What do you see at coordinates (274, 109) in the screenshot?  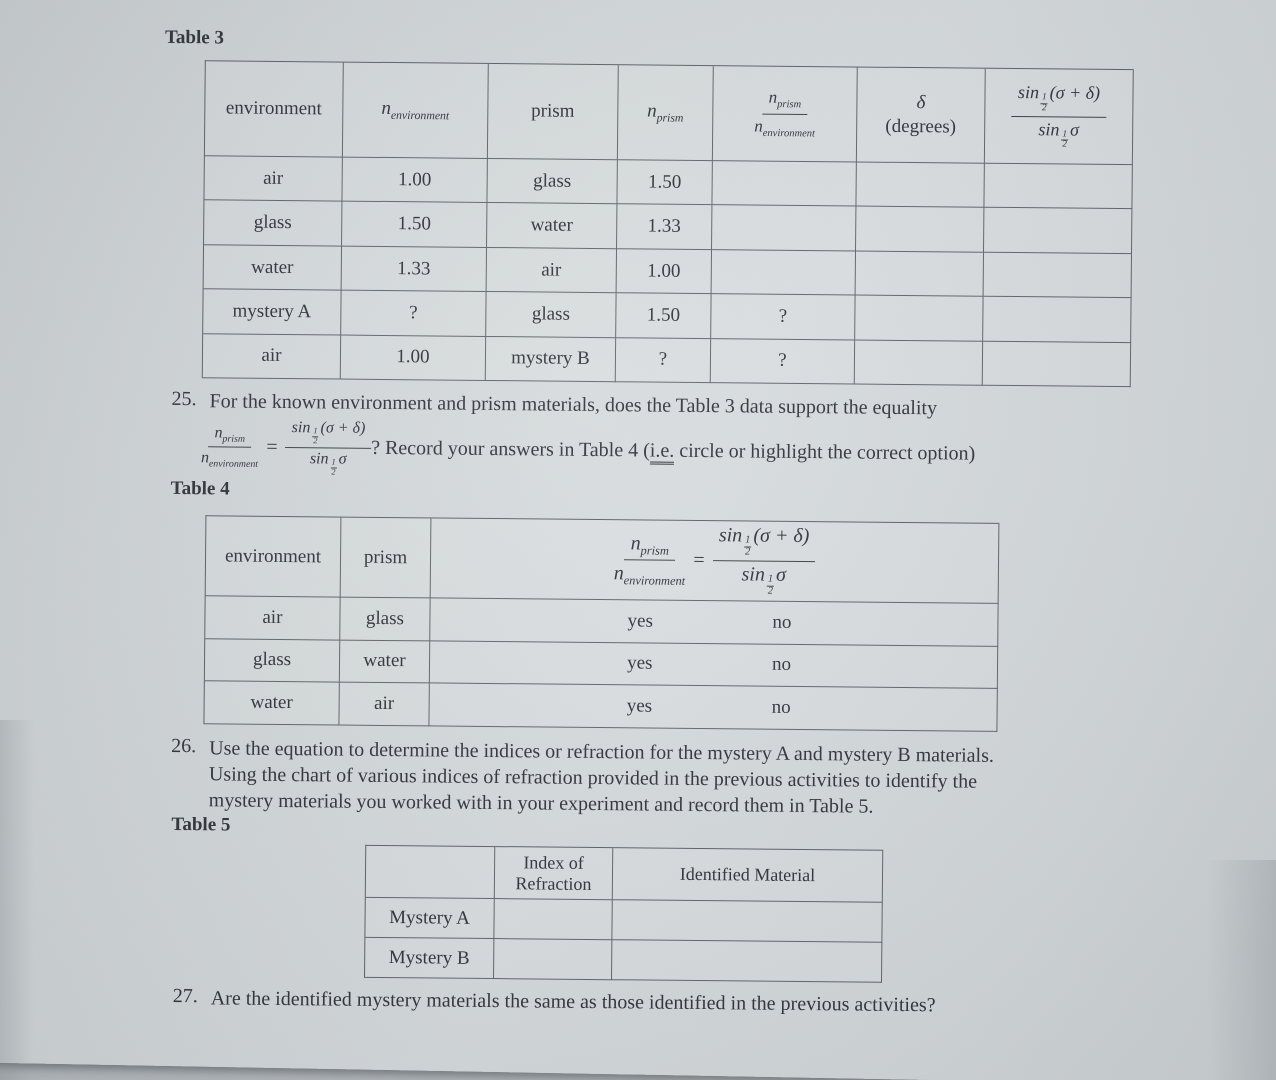 I see `table3-header-environment: environment` at bounding box center [274, 109].